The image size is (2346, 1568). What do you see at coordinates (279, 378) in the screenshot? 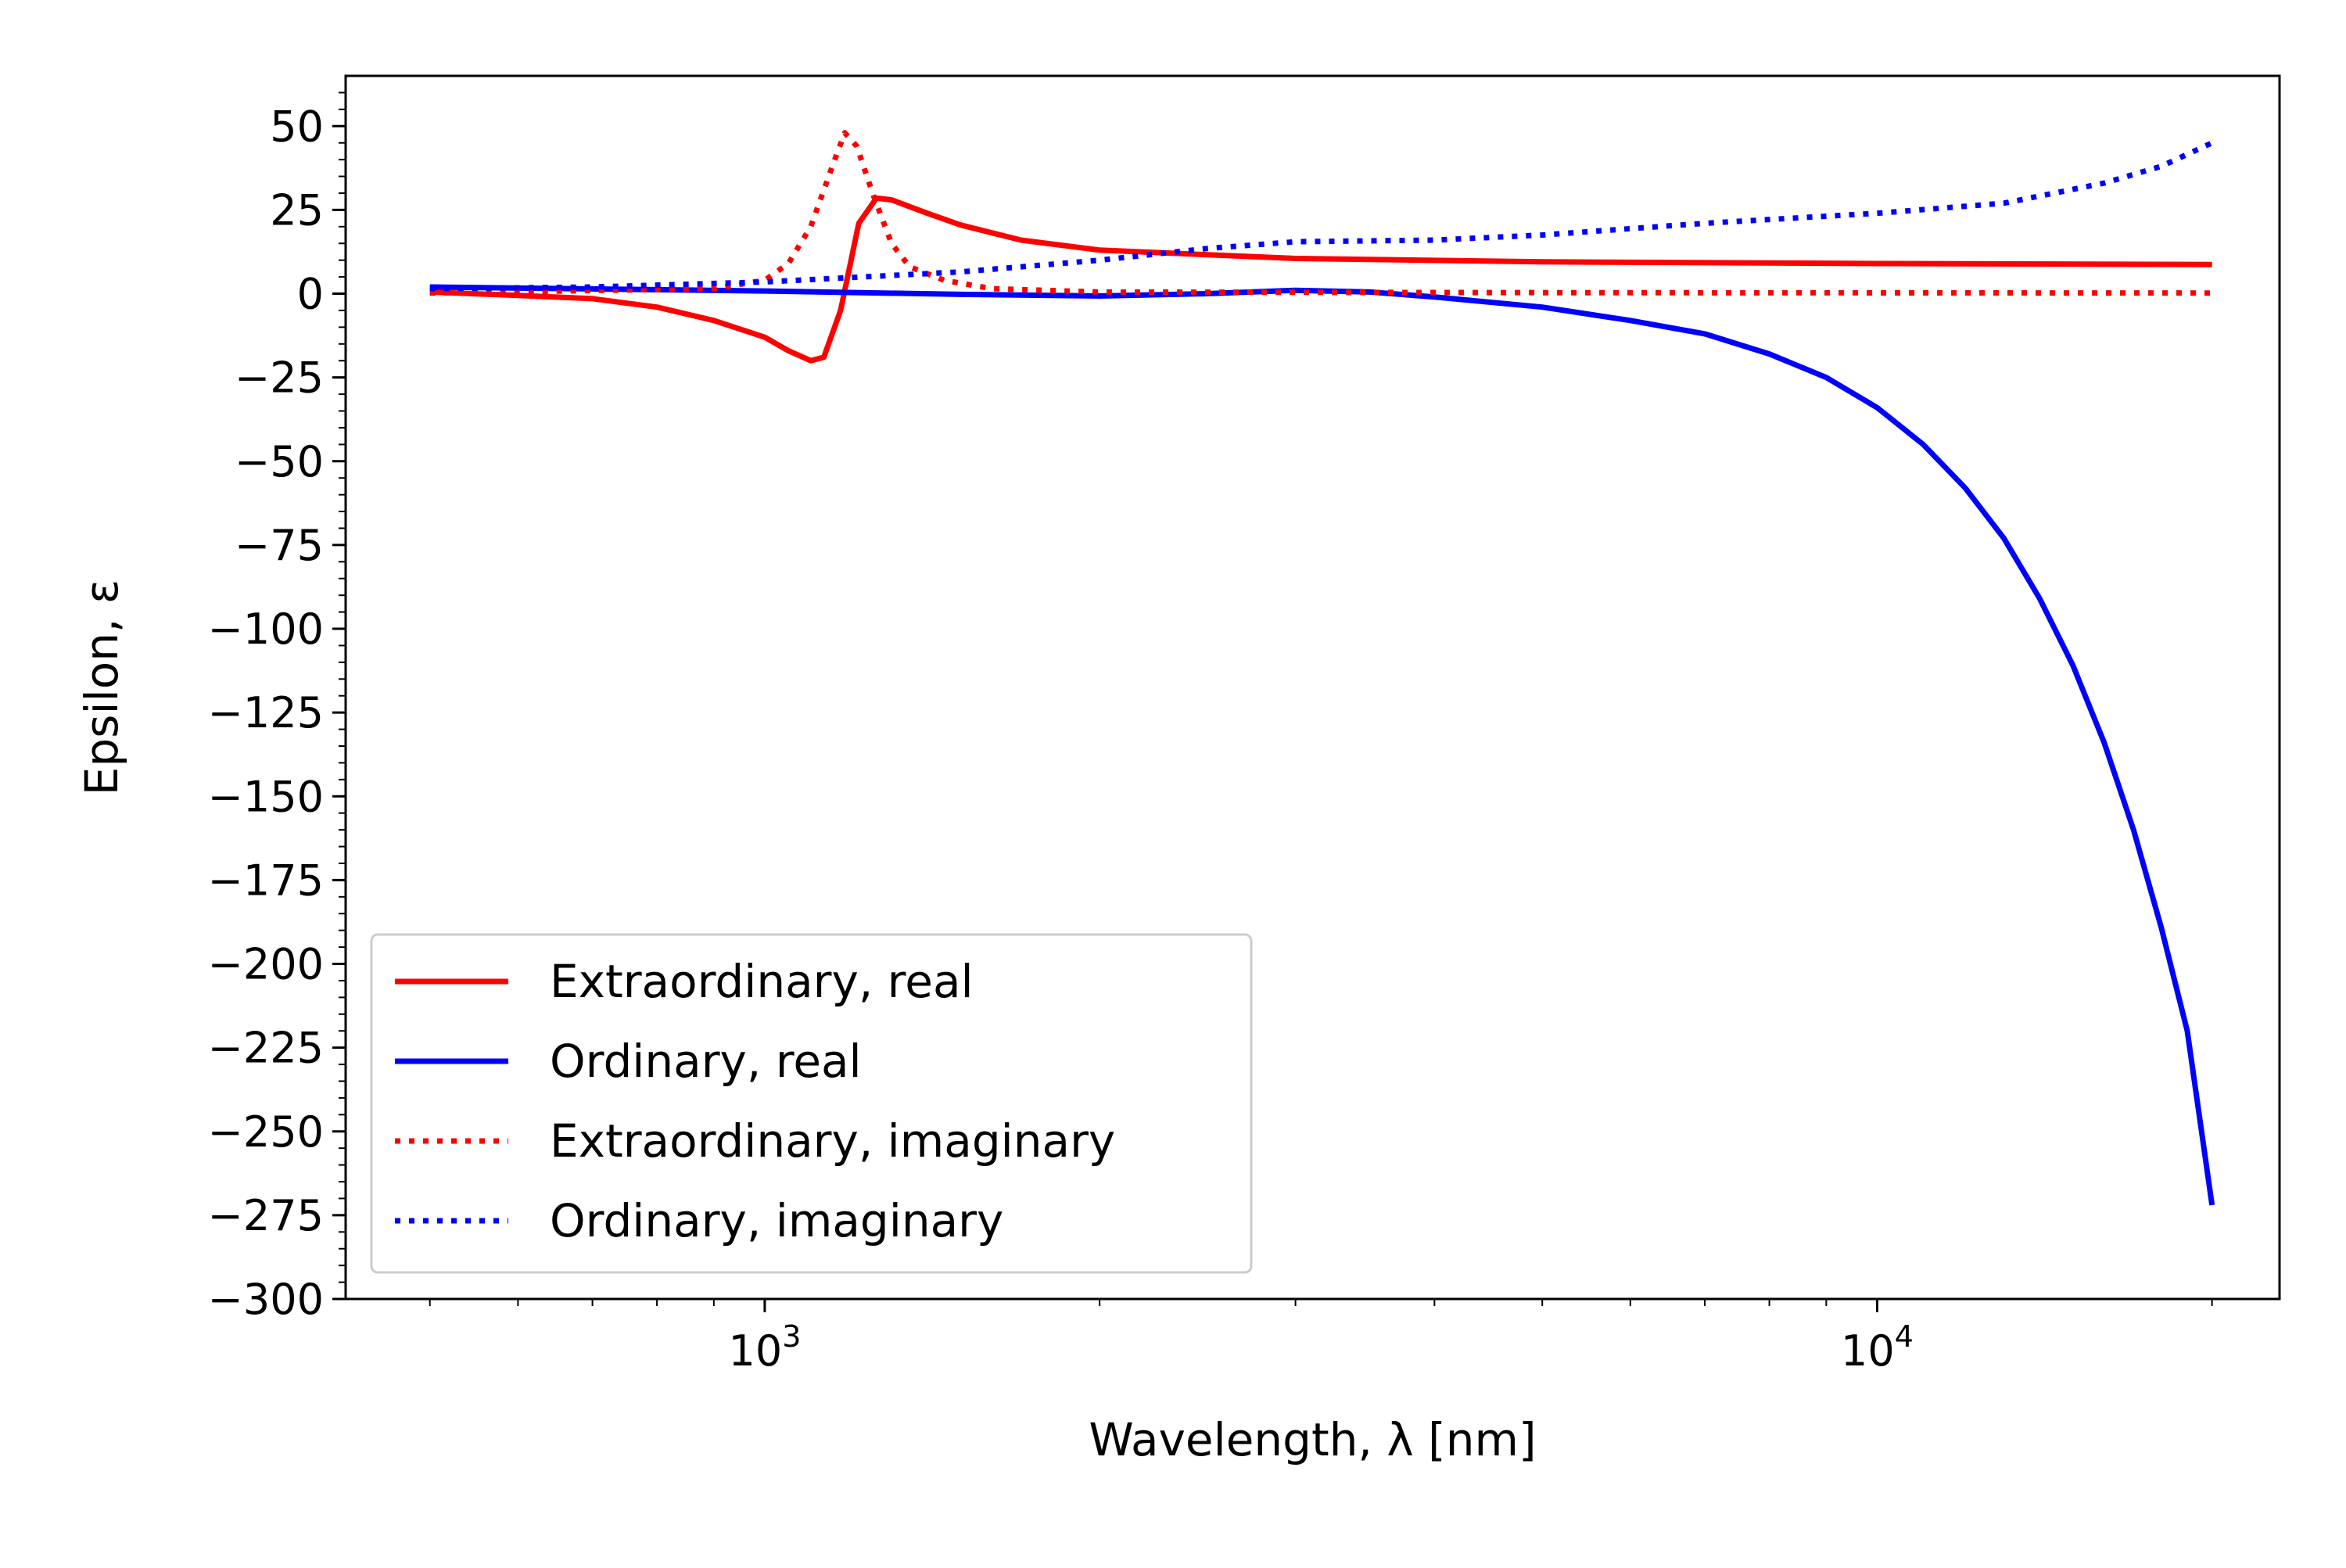
I see `y-tick-label: −25` at bounding box center [279, 378].